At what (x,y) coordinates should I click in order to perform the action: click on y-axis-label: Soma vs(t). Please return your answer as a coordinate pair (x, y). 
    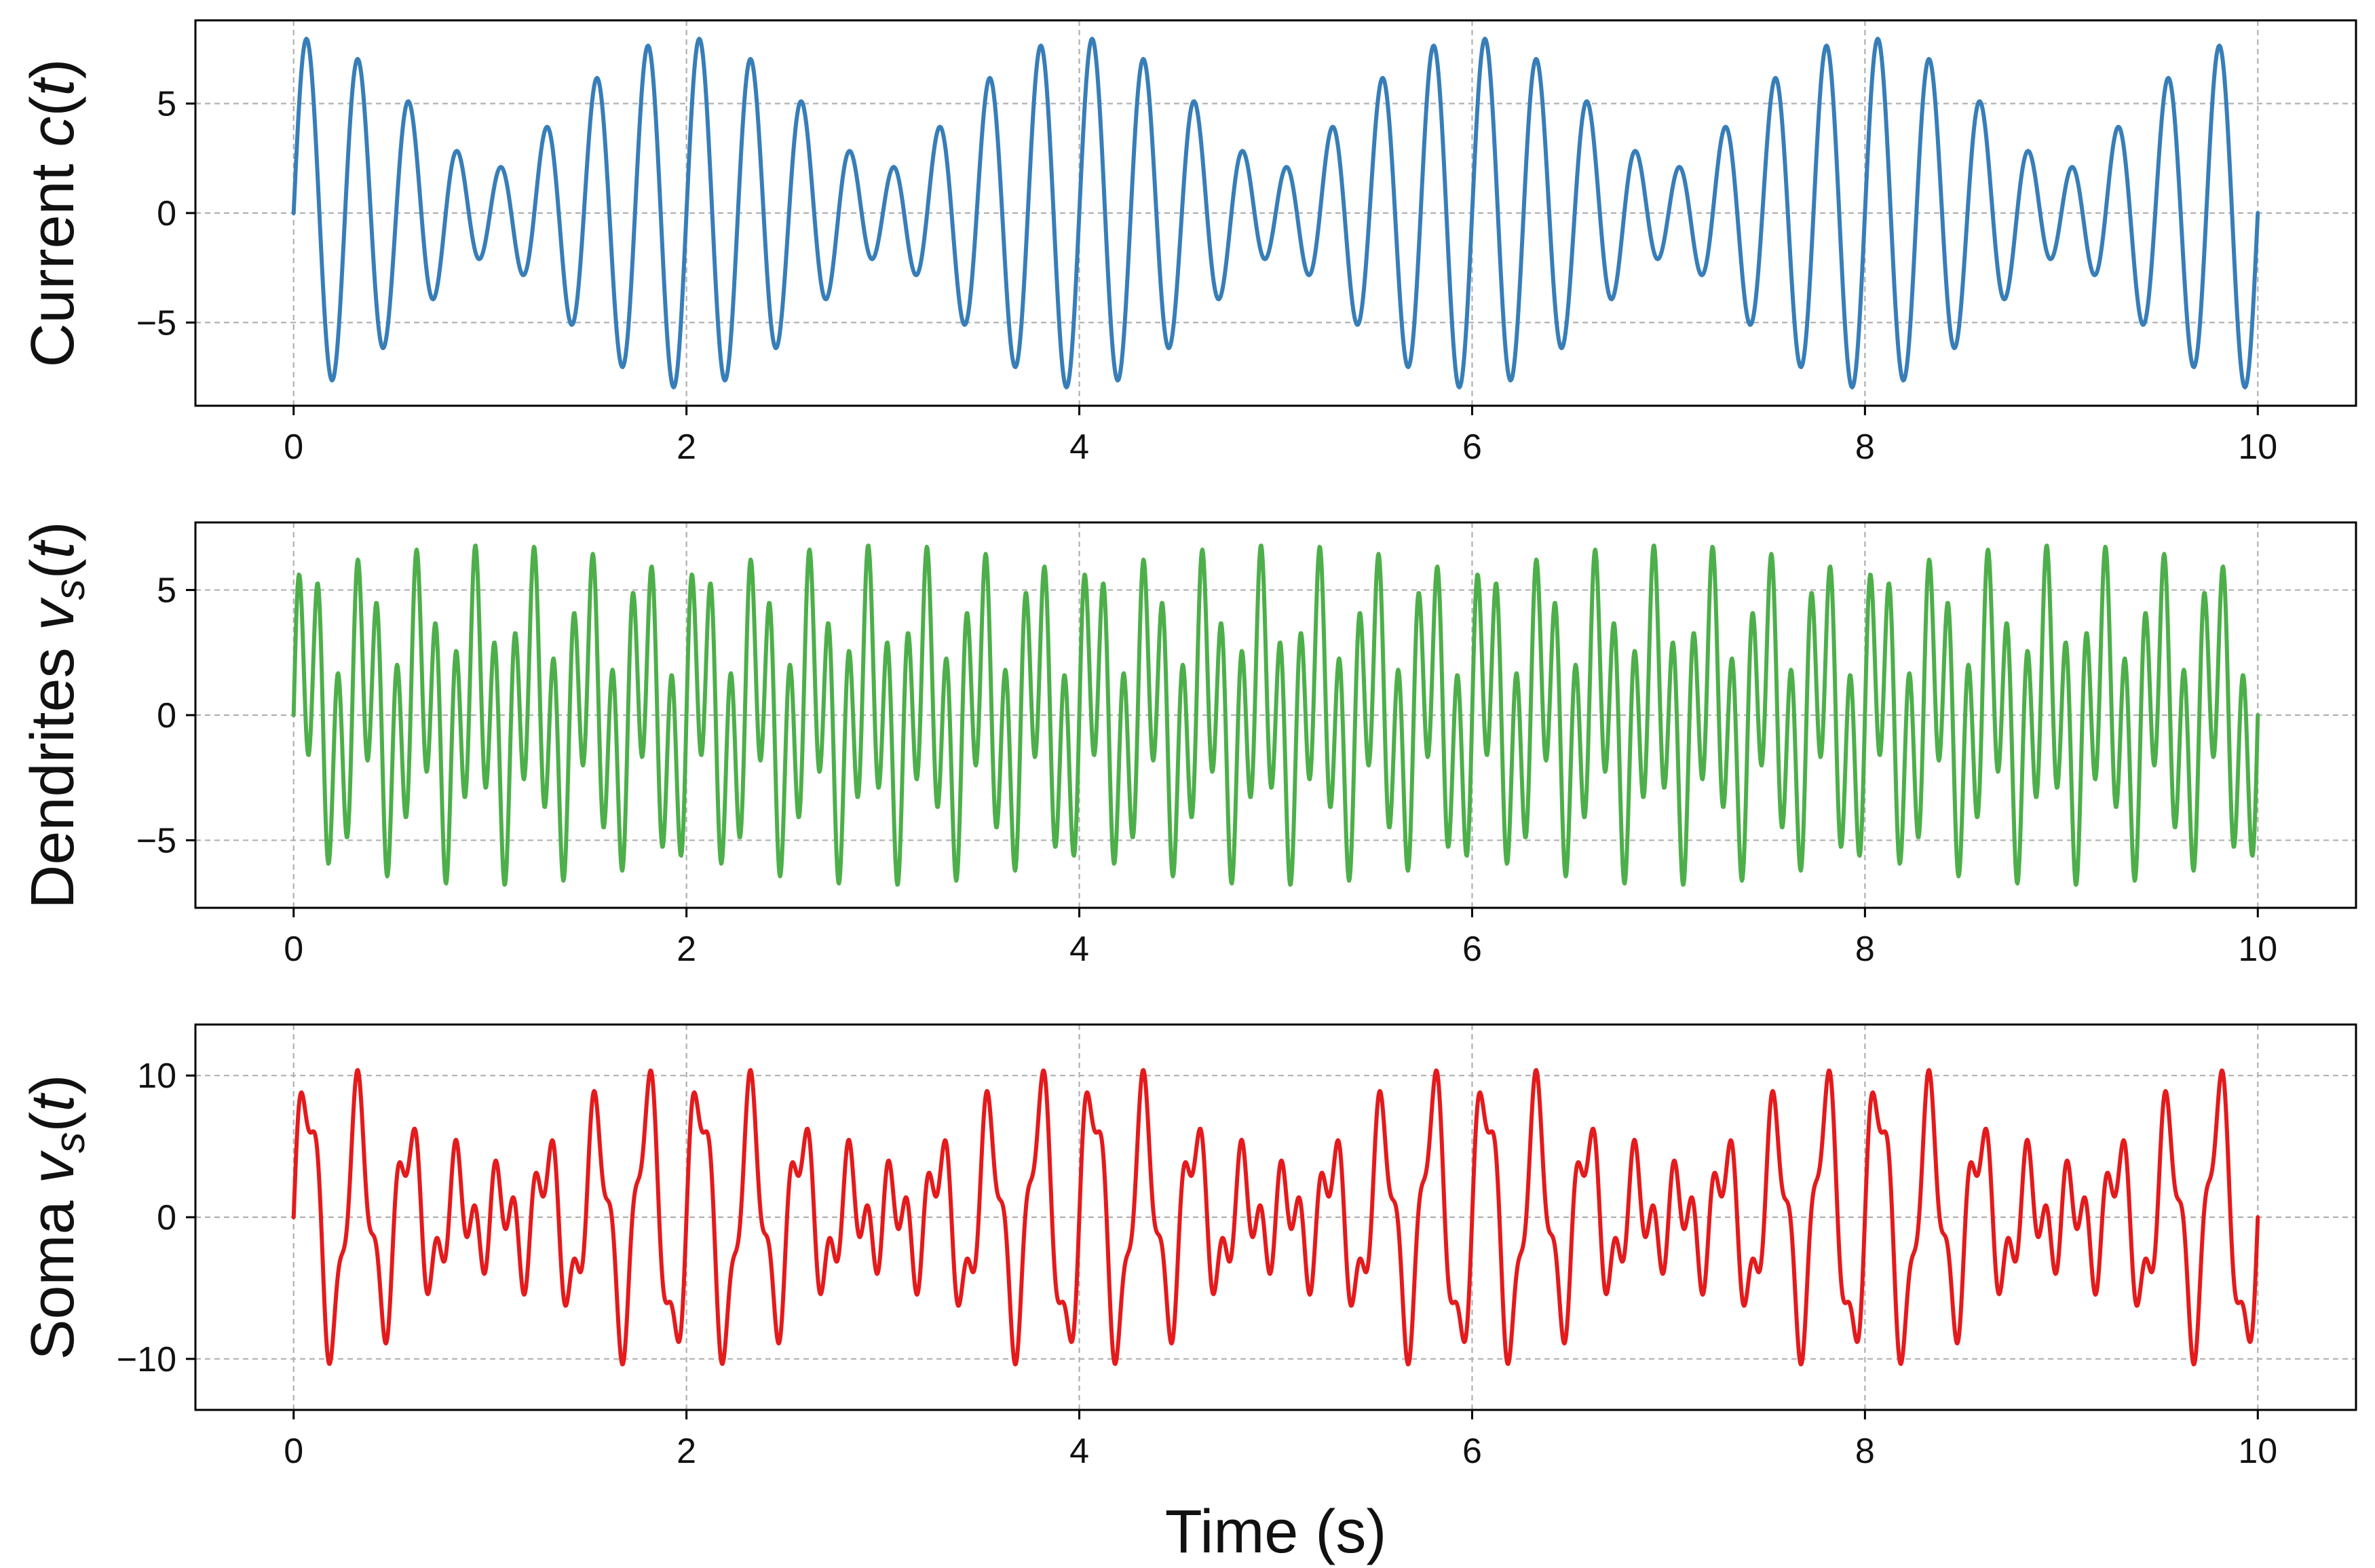
    Looking at the image, I should click on (56, 1217).